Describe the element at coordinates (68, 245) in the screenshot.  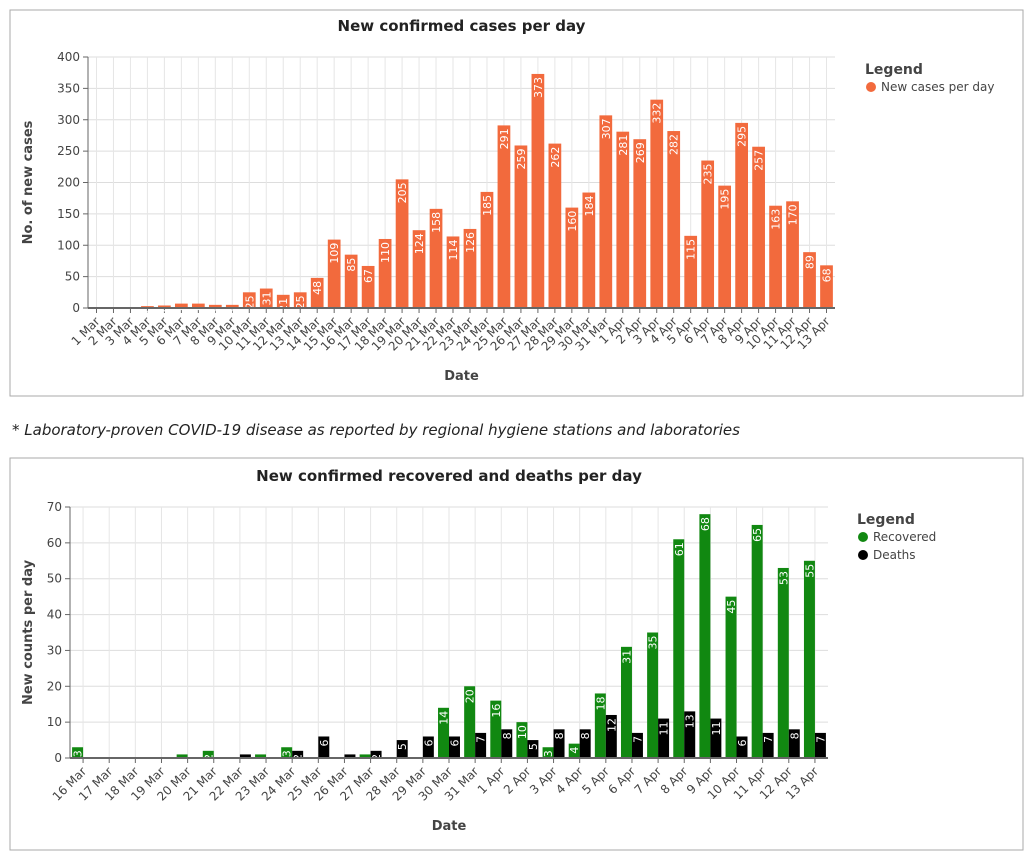
I see `y-tick-label: 100` at that location.